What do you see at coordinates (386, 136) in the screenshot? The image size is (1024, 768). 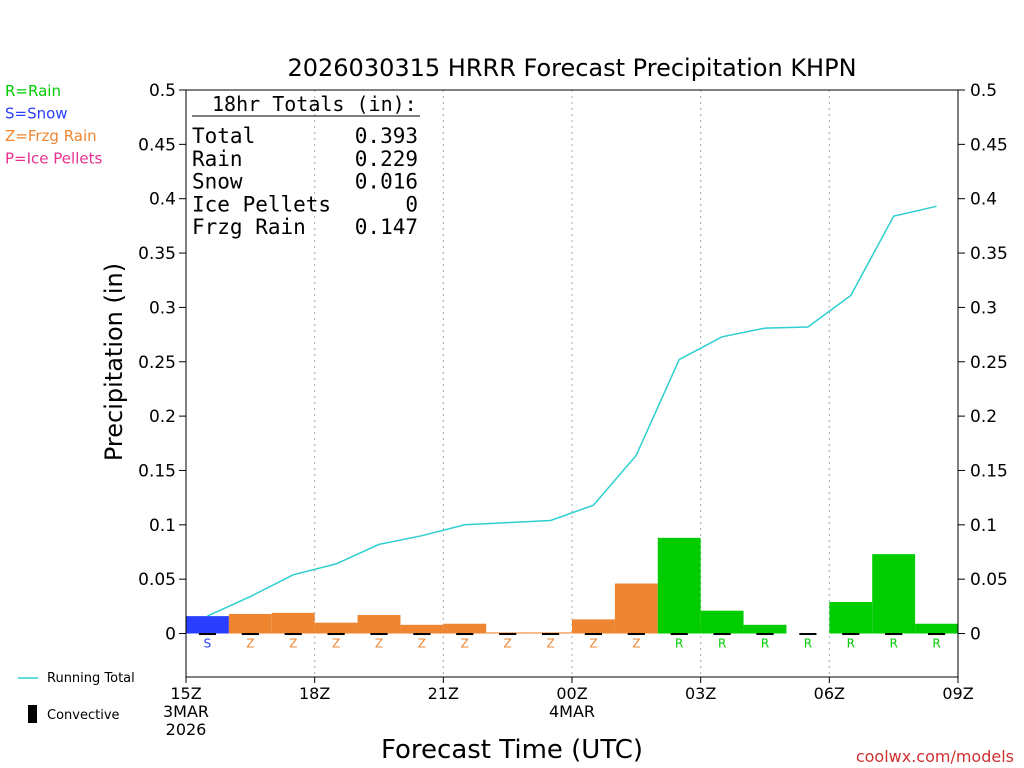 I see `totals-value-total: 0.393` at bounding box center [386, 136].